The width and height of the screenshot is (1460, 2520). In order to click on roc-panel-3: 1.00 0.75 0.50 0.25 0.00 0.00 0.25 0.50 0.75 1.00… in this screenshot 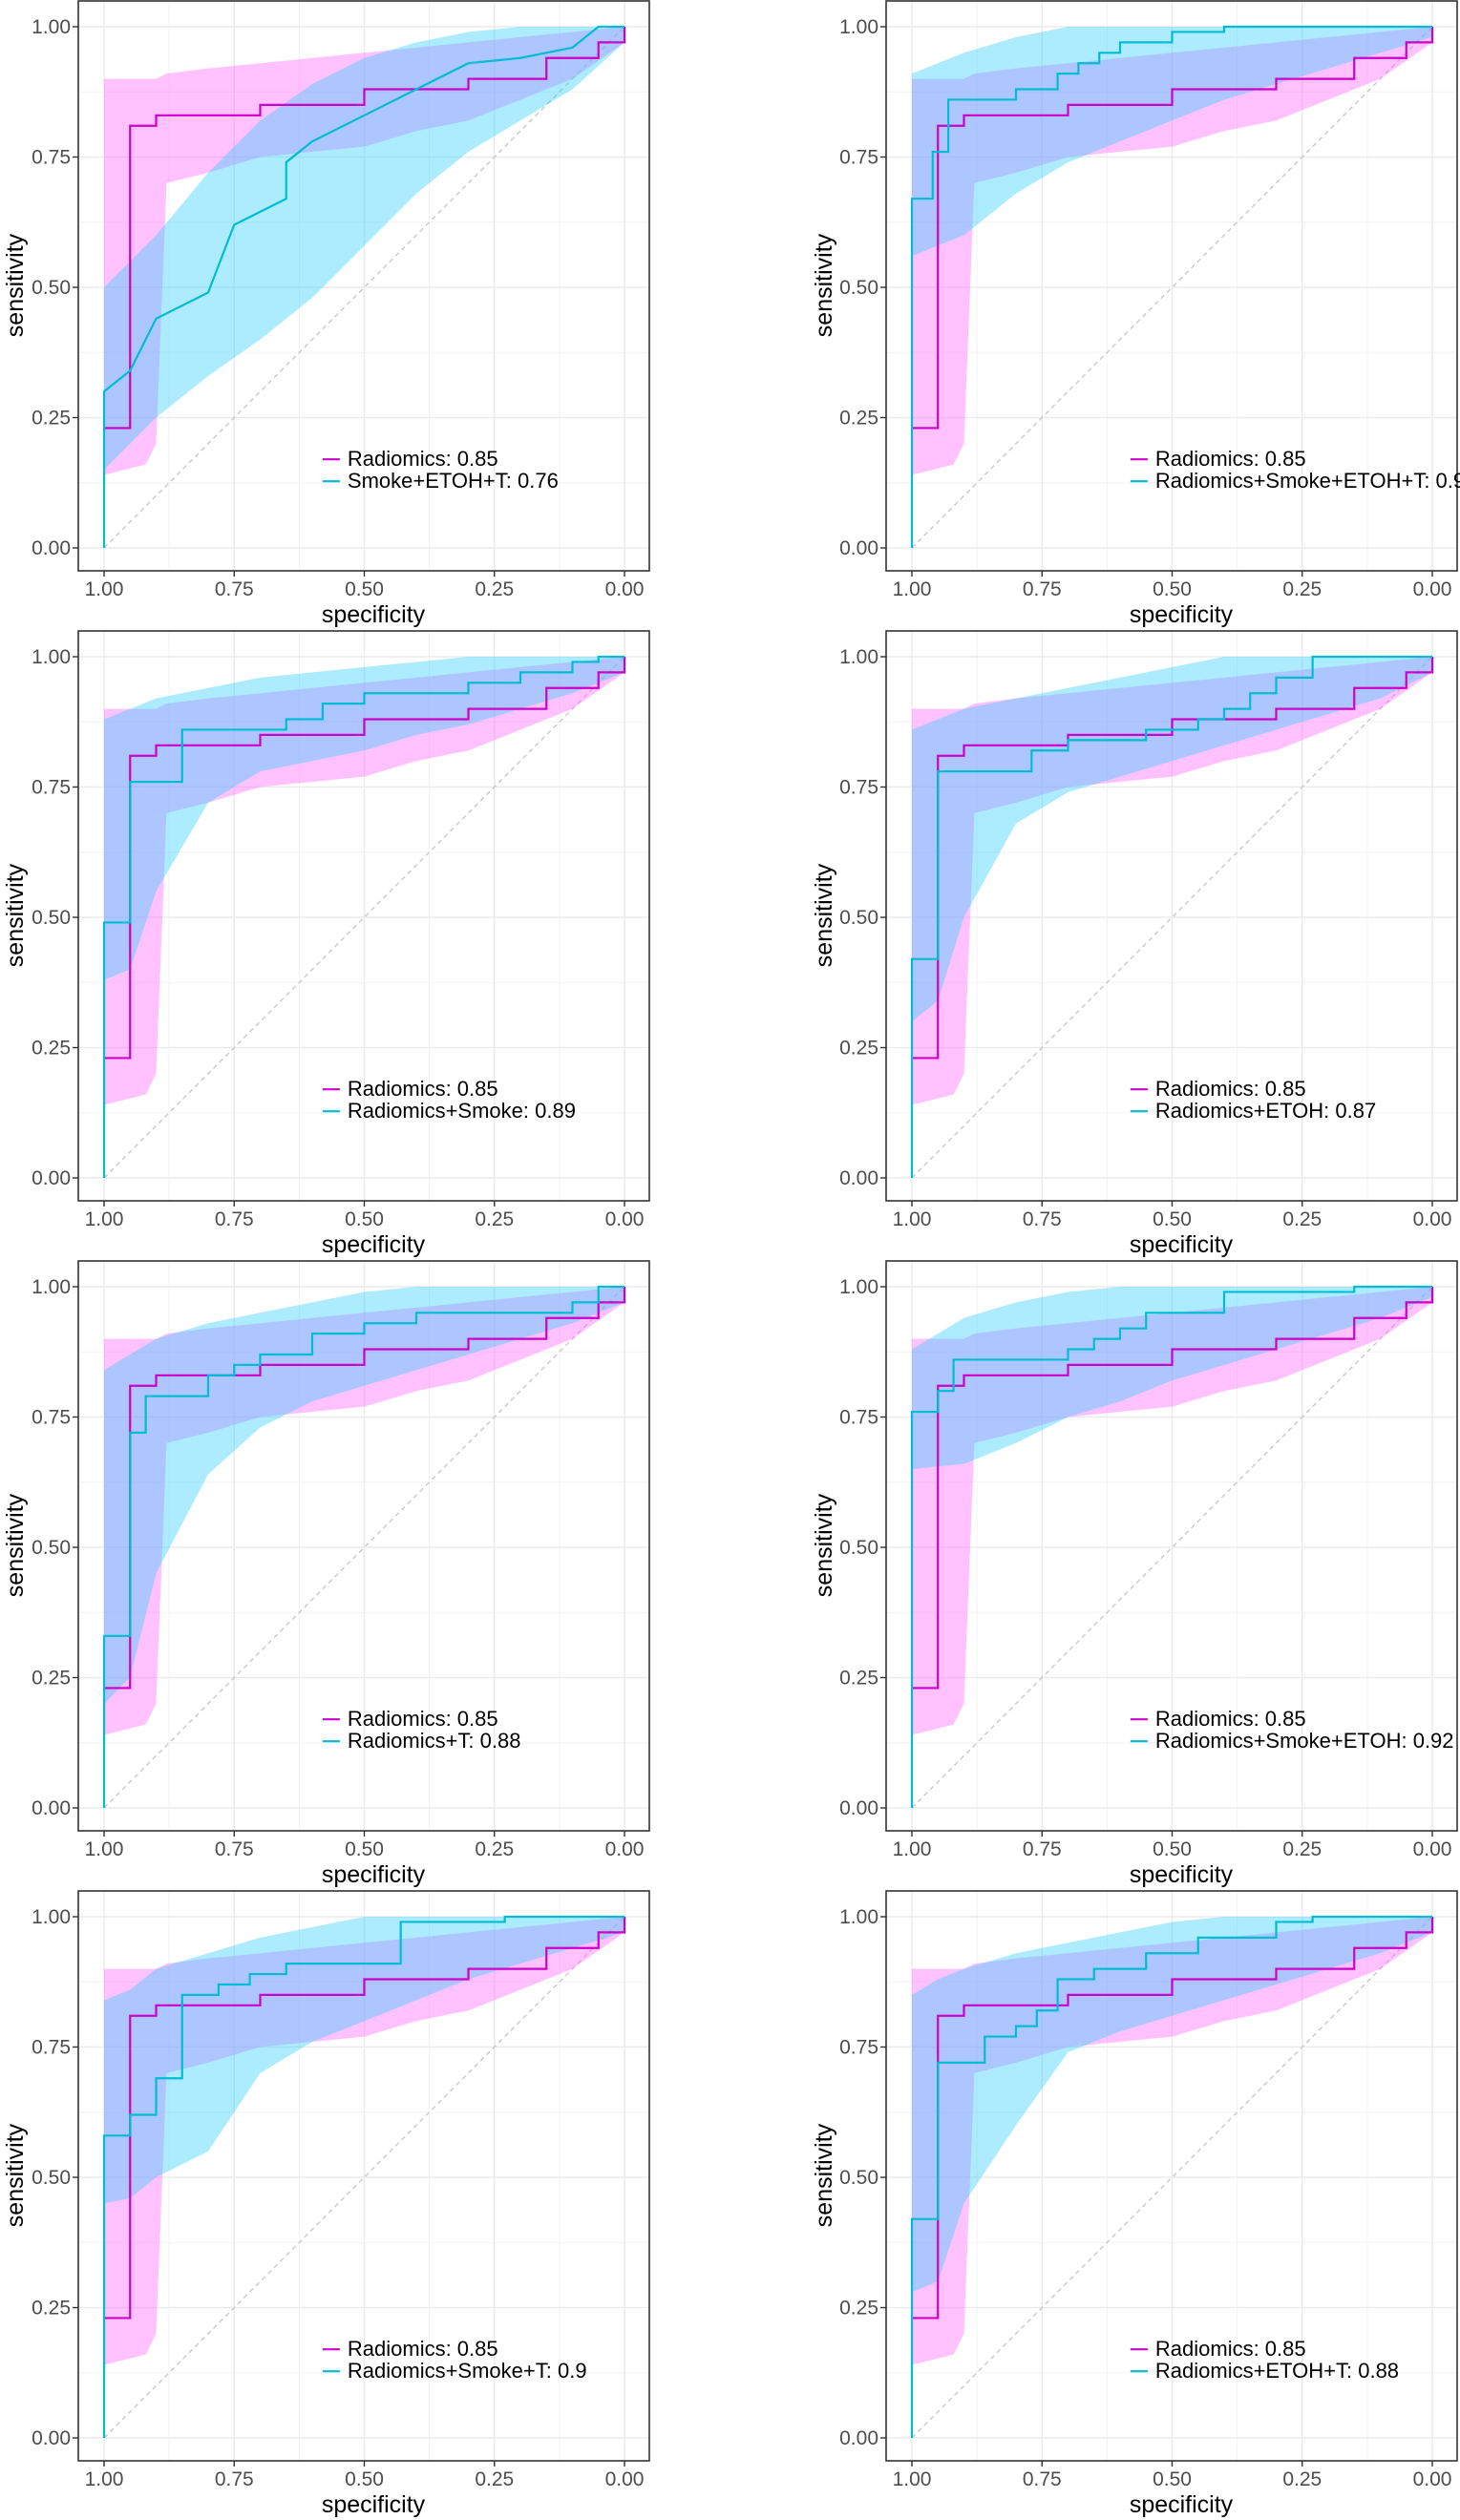, I will do `click(326, 944)`.